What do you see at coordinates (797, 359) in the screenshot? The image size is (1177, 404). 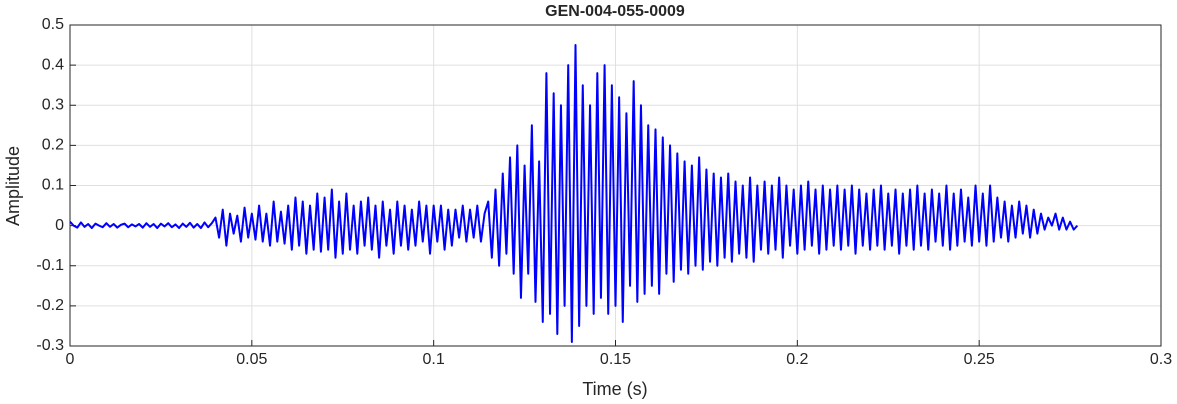 I see `x-tick-label: 0.2` at bounding box center [797, 359].